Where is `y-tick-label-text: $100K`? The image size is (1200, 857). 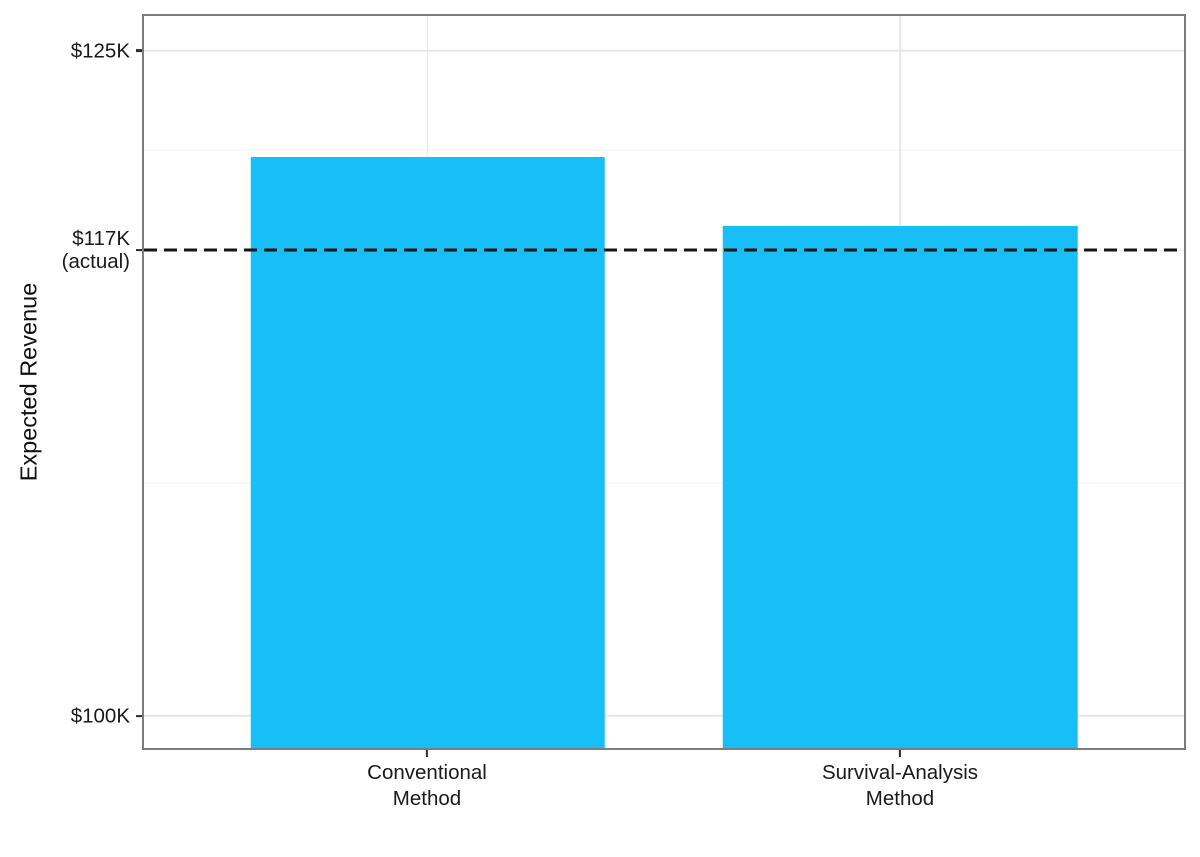
y-tick-label-text: $100K is located at coordinates (100, 716).